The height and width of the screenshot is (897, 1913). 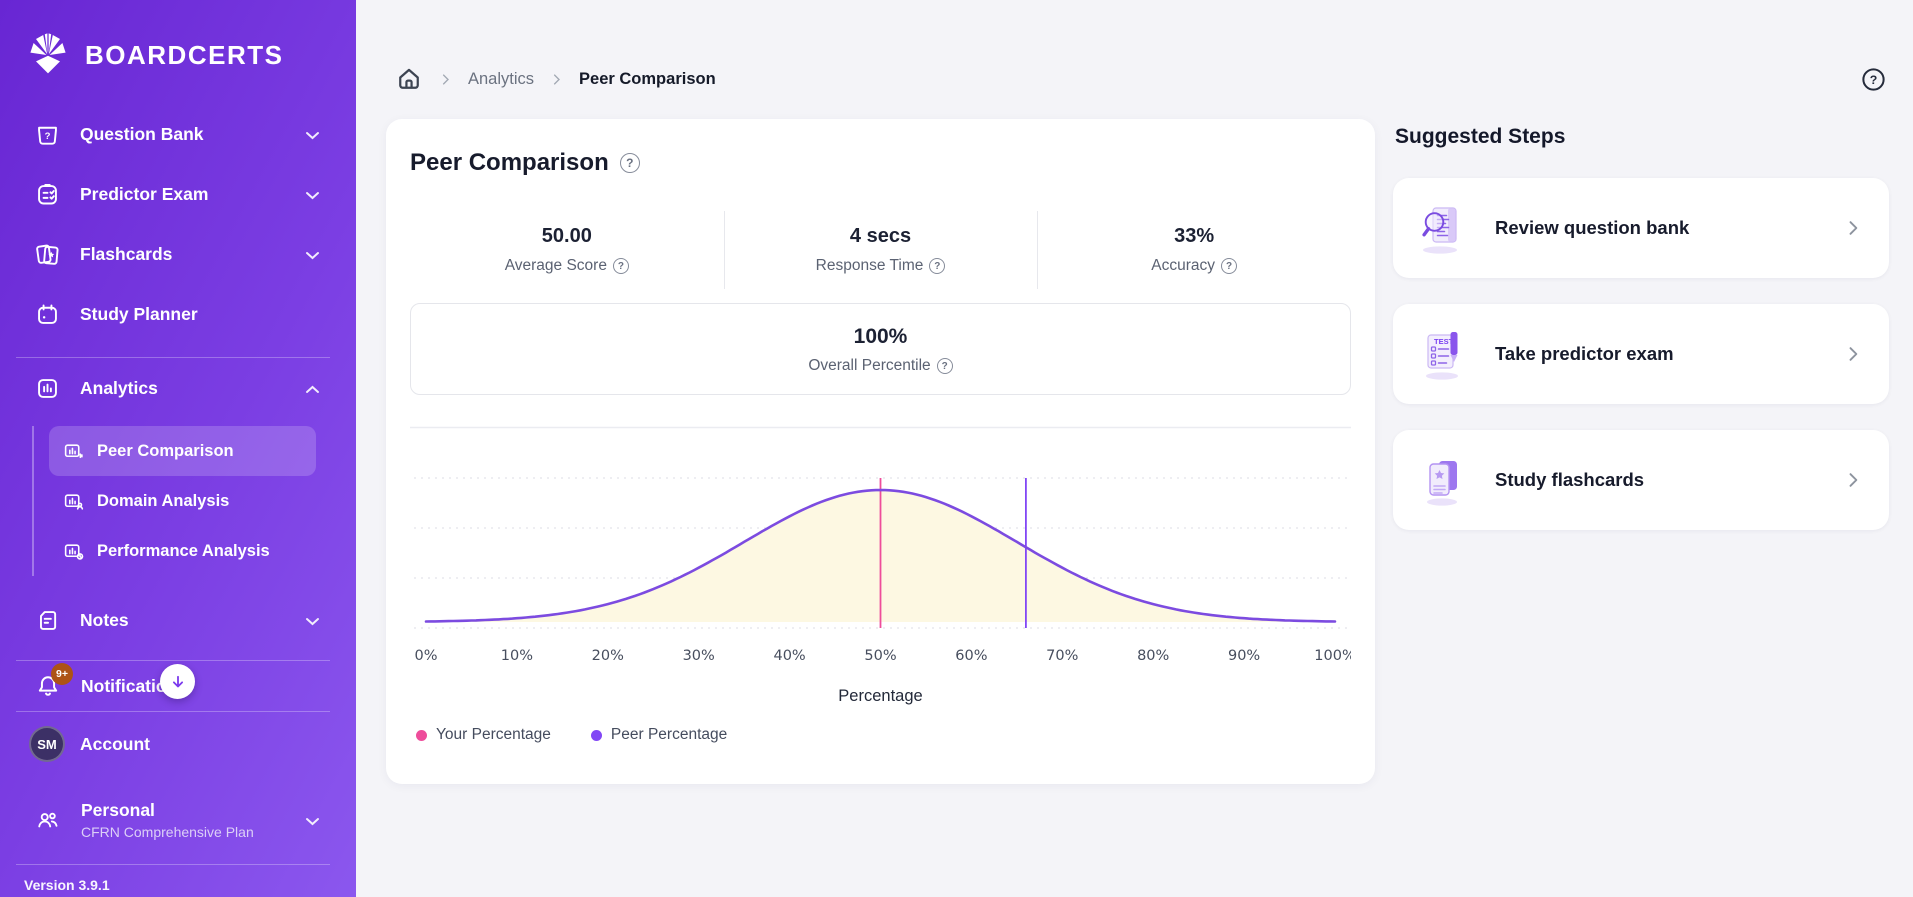 What do you see at coordinates (178, 254) in the screenshot?
I see `sidebar-item-flashcards: Flashcards` at bounding box center [178, 254].